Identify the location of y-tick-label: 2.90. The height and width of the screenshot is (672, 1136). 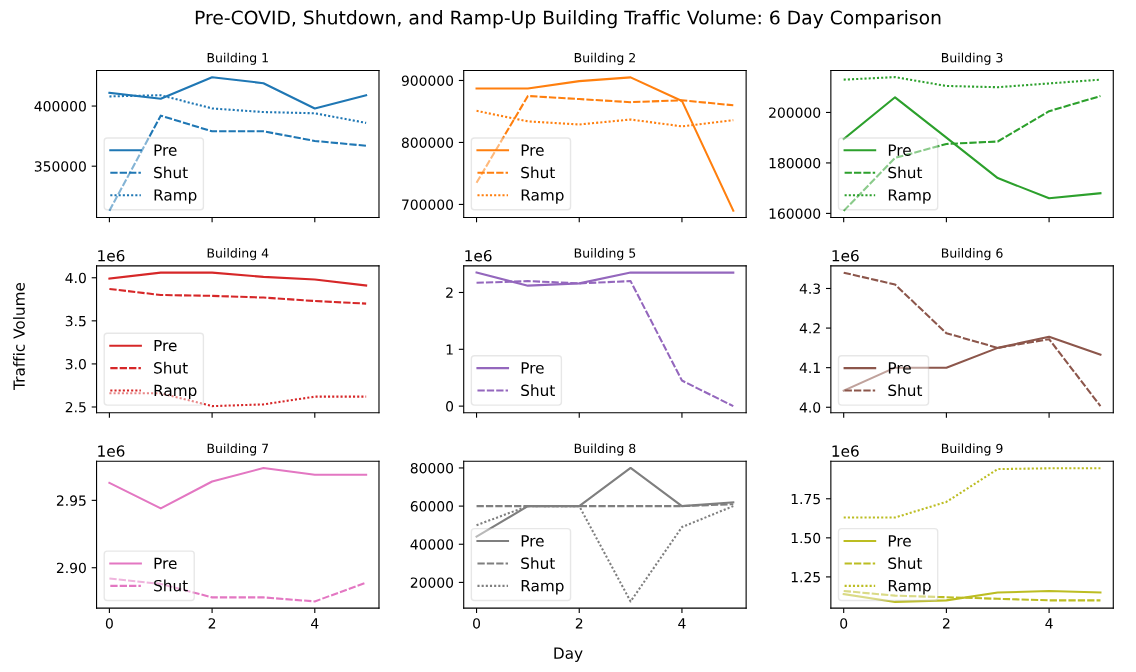
(71, 568).